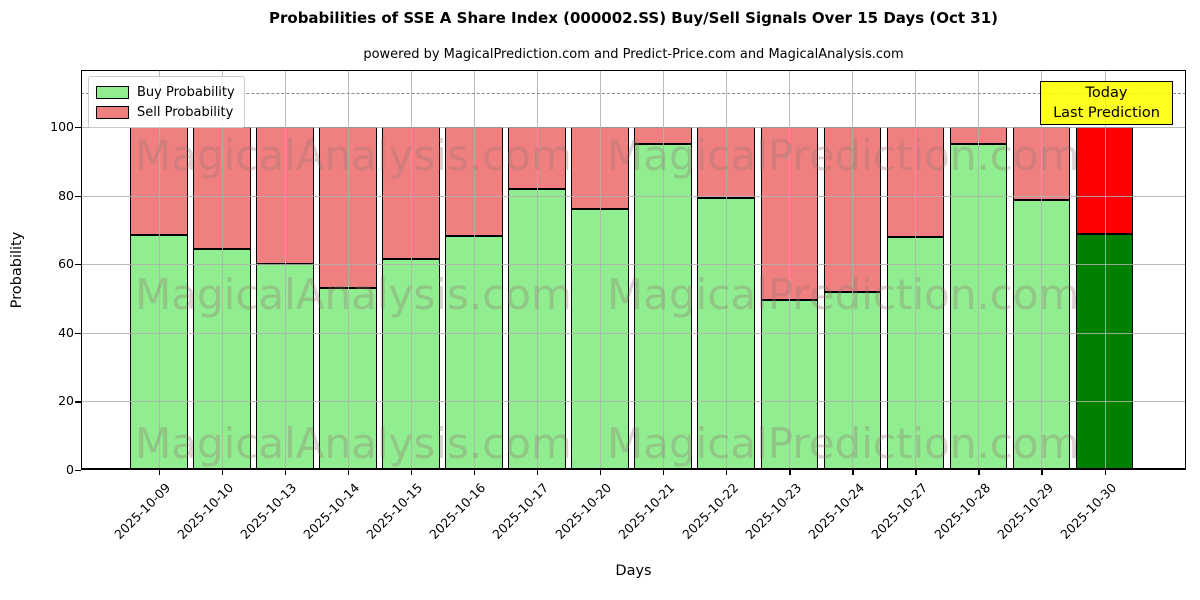 The width and height of the screenshot is (1200, 600). What do you see at coordinates (520, 511) in the screenshot?
I see `x-tick-label-text: 2025-10-17` at bounding box center [520, 511].